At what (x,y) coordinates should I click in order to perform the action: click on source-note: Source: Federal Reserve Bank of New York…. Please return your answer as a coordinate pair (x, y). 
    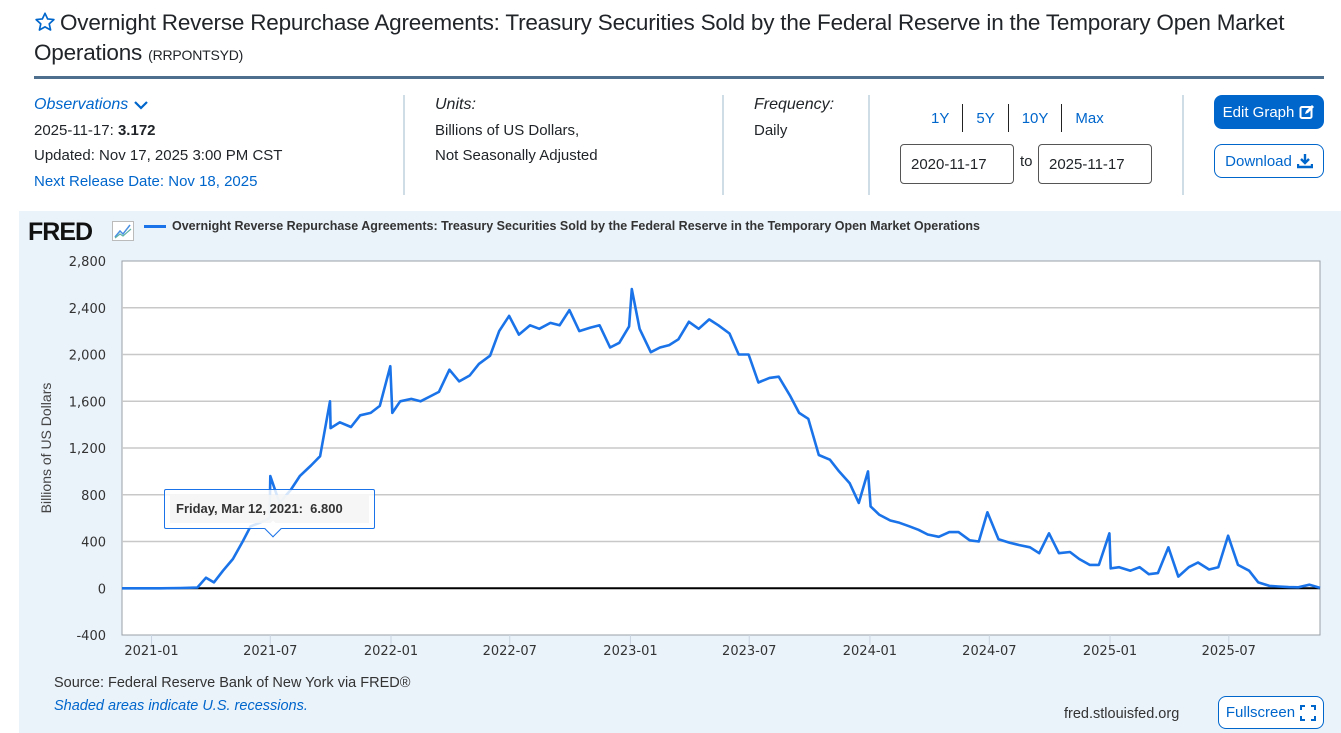
    Looking at the image, I should click on (232, 683).